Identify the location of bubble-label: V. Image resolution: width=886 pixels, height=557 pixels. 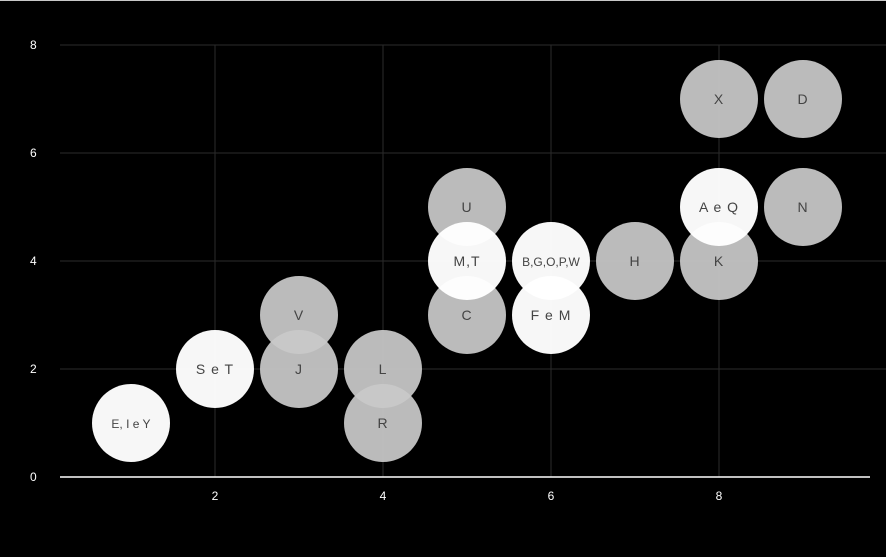
(299, 315).